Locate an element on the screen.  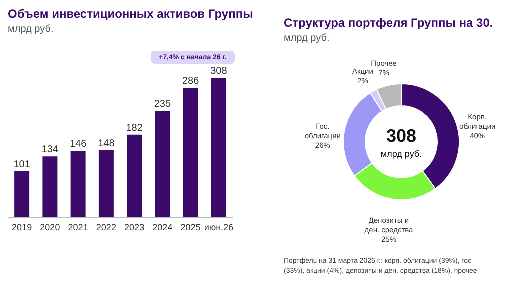
data-label: 134 is located at coordinates (50, 150).